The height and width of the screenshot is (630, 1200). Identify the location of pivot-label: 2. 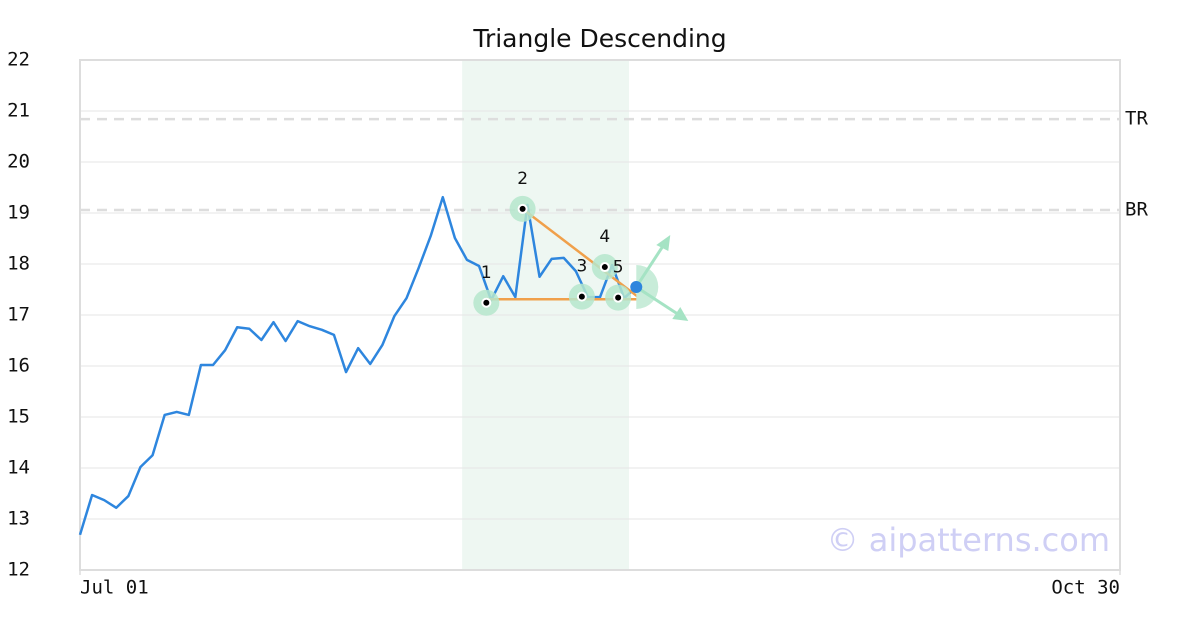
(522, 179).